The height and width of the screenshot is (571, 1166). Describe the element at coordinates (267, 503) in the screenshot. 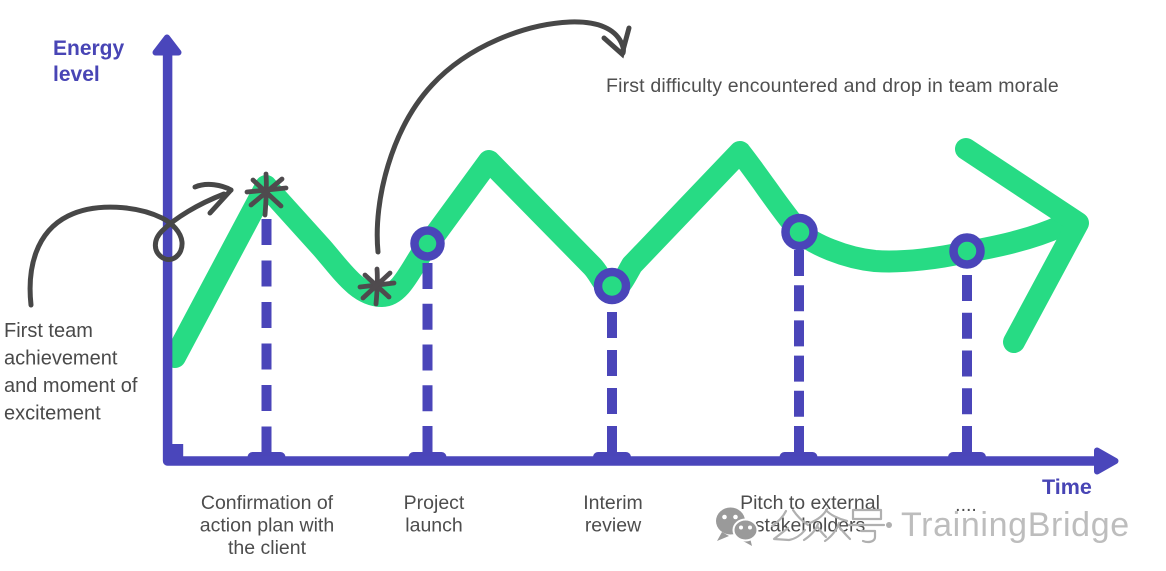

I see `svg-text: Confirmation of` at that location.